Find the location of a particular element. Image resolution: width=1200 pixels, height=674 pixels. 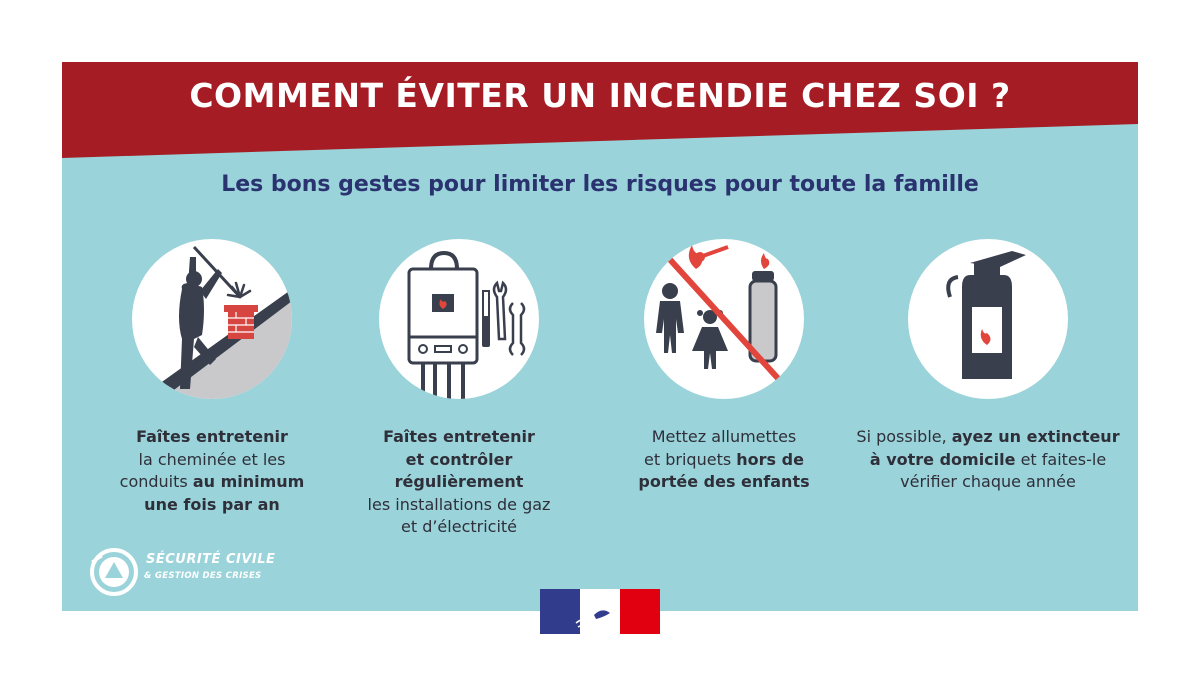

no-matches-children-icon is located at coordinates (724, 319).